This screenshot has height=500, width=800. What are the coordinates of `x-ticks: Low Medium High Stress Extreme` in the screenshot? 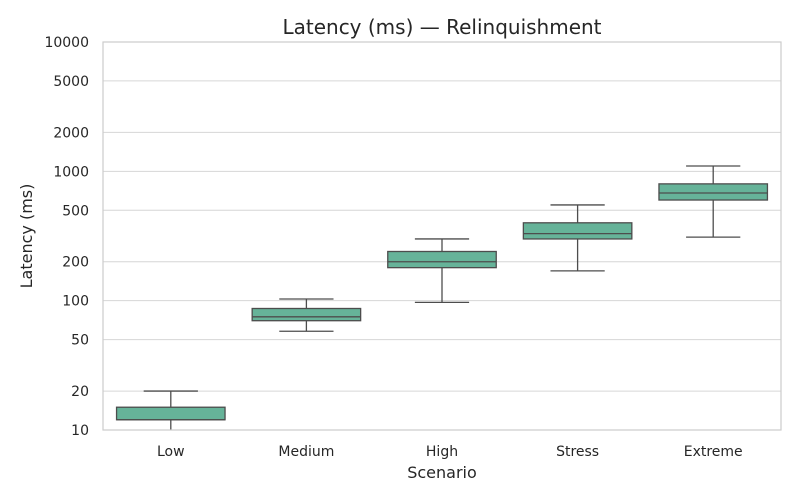 It's located at (450, 452).